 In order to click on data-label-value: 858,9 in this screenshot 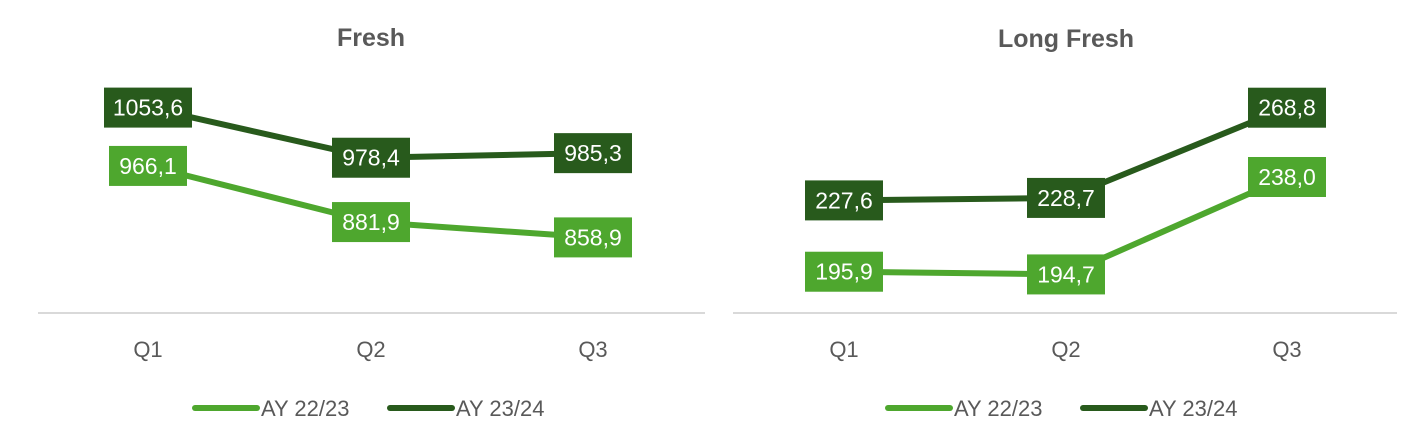, I will do `click(593, 237)`.